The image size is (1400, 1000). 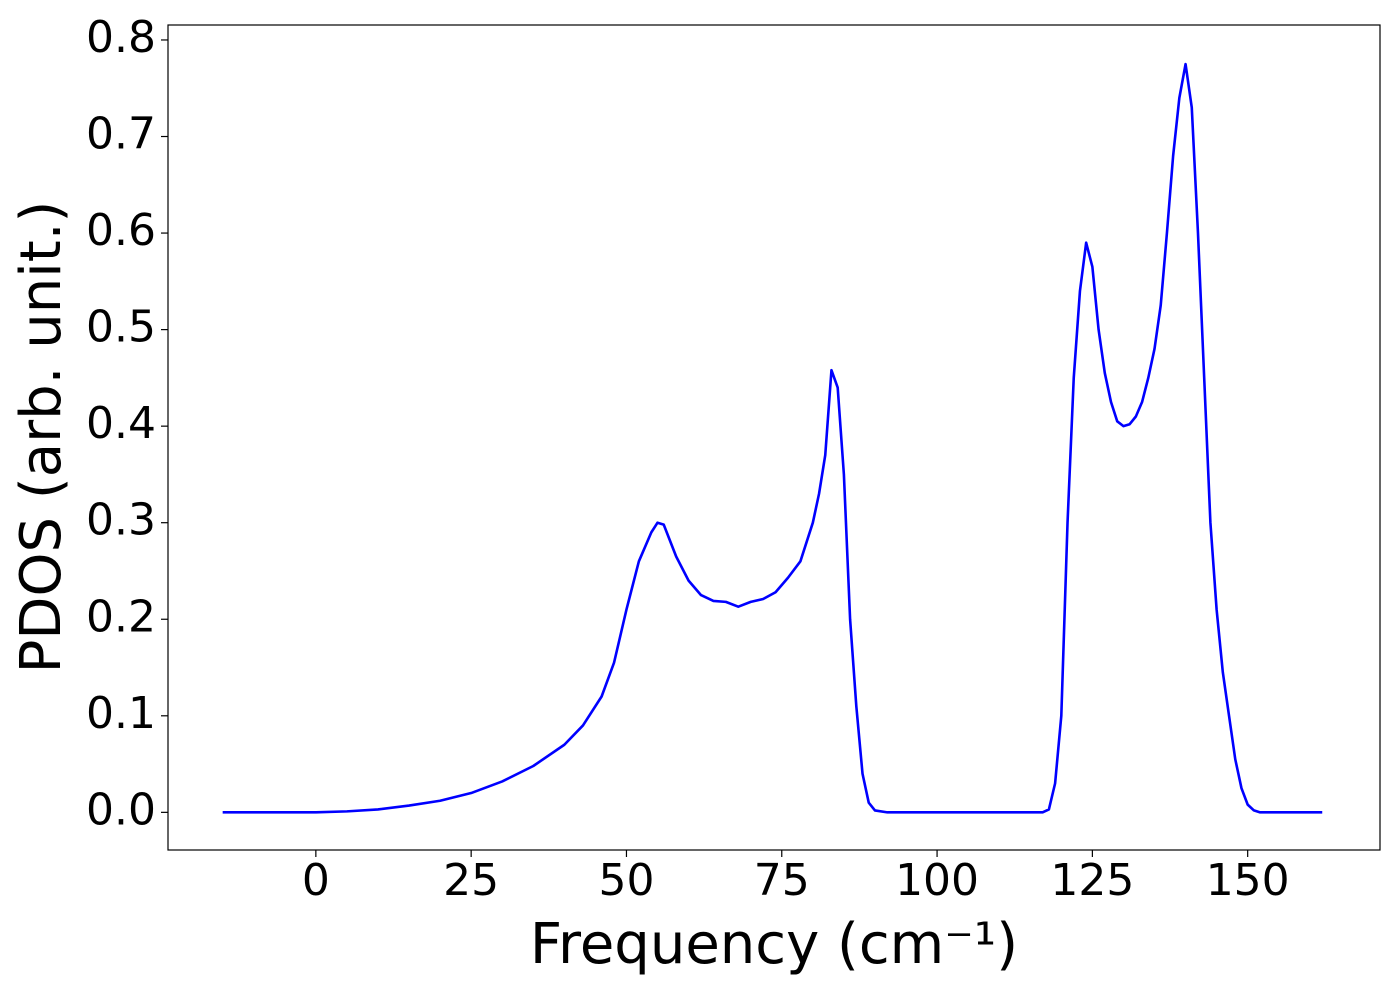 I want to click on x-tick-label: 25, so click(x=471, y=880).